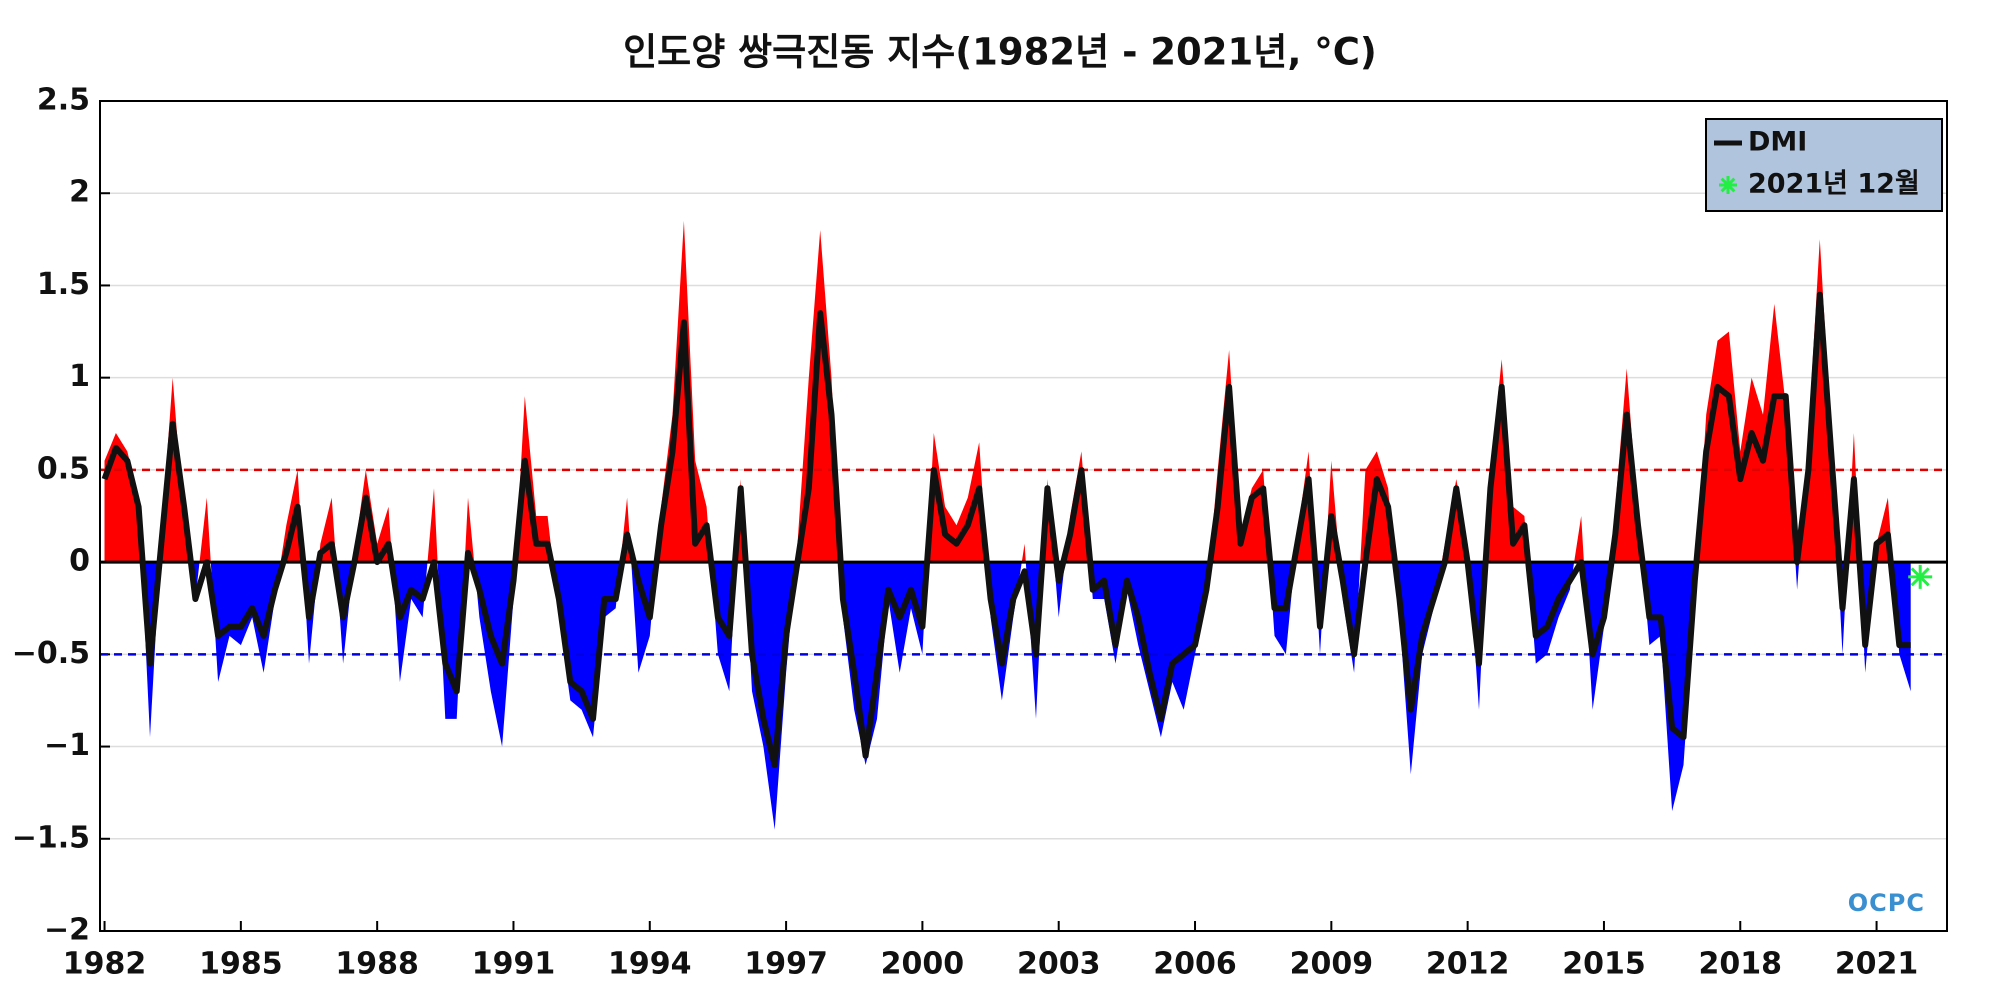  What do you see at coordinates (1332, 964) in the screenshot?
I see `x-tick-label: 2009` at bounding box center [1332, 964].